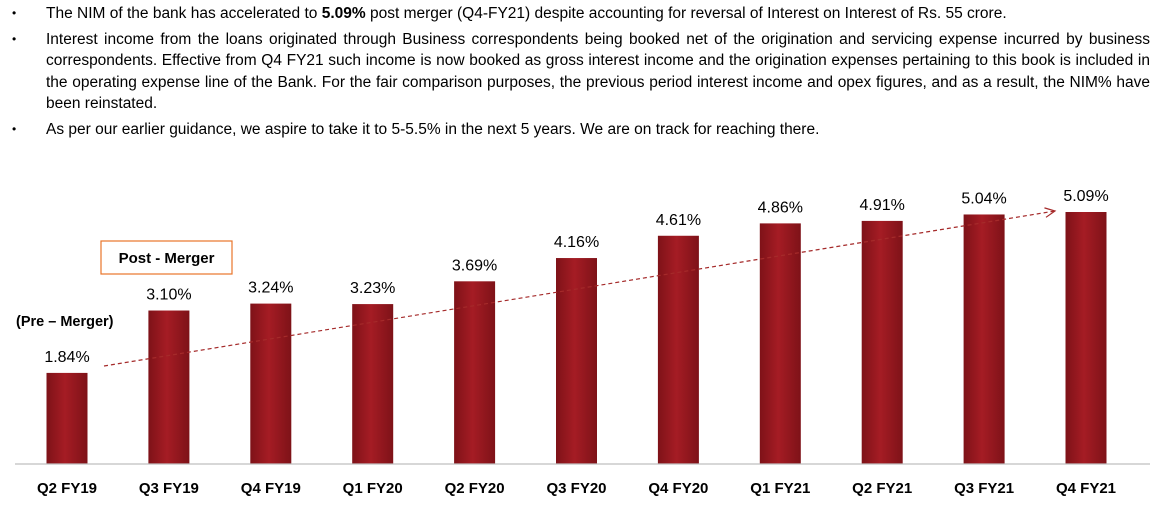 The image size is (1162, 509). Describe the element at coordinates (169, 387) in the screenshot. I see `bar-q3-fy19` at that location.